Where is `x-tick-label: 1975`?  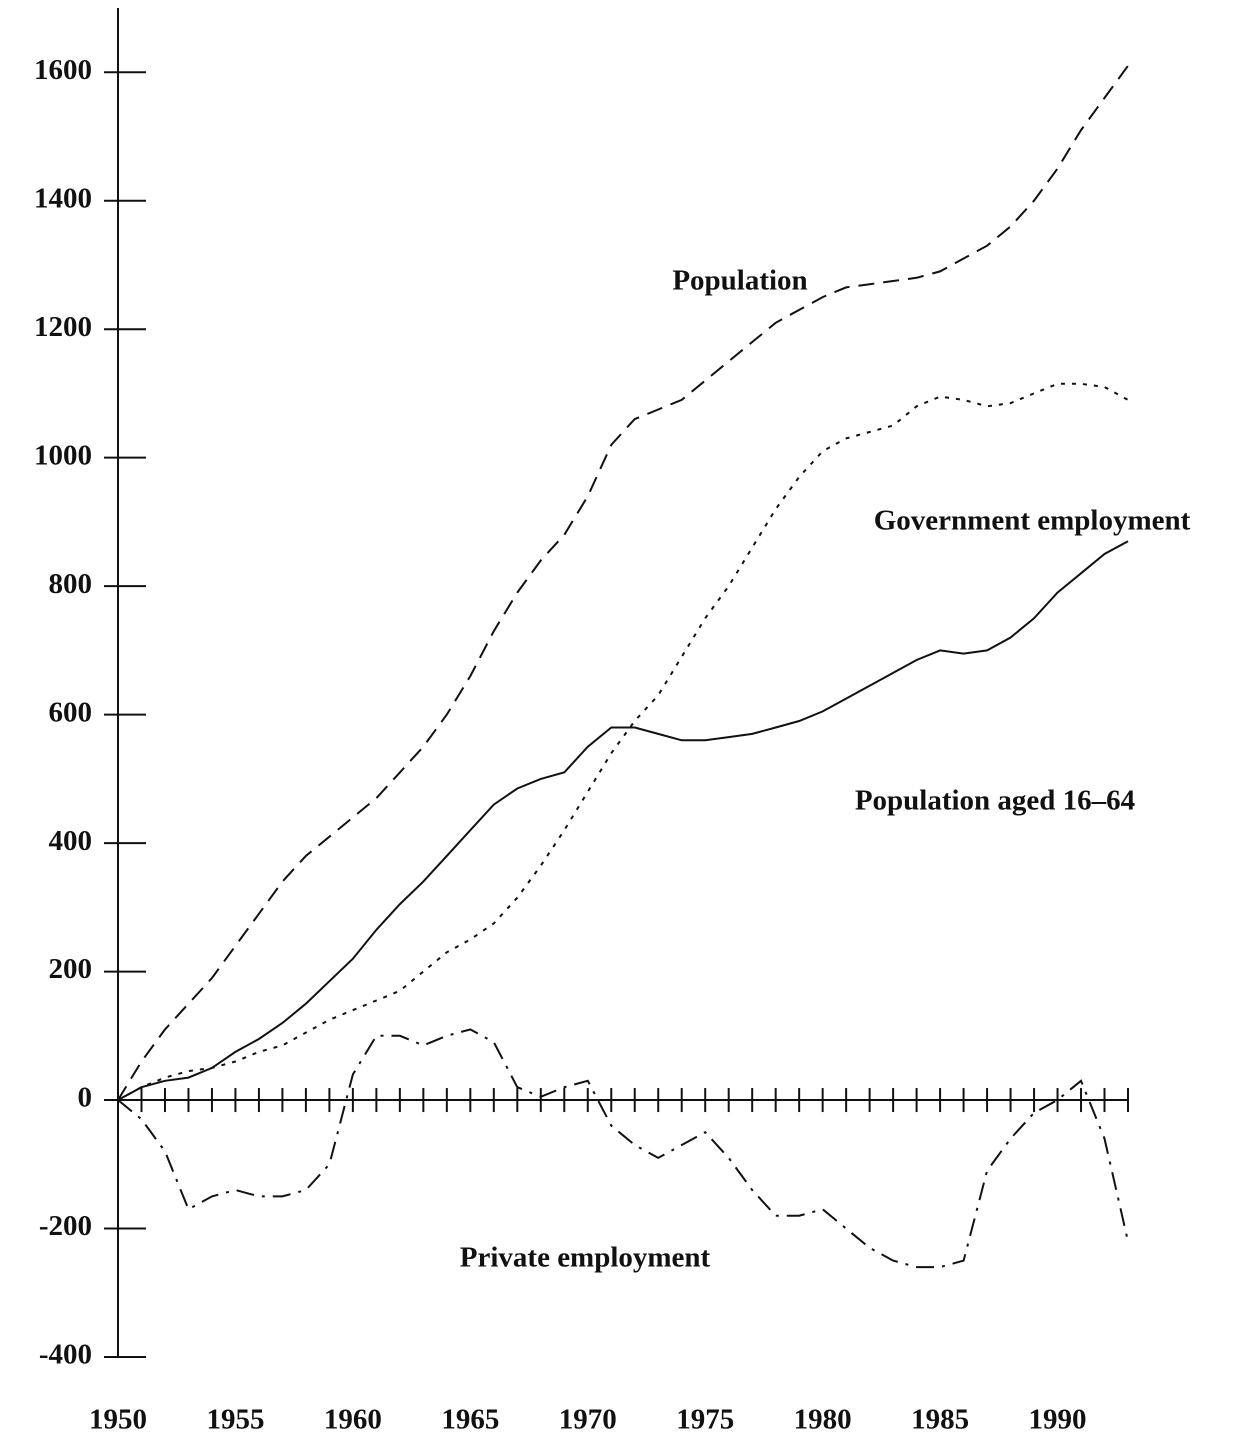
x-tick-label: 1975 is located at coordinates (705, 1420).